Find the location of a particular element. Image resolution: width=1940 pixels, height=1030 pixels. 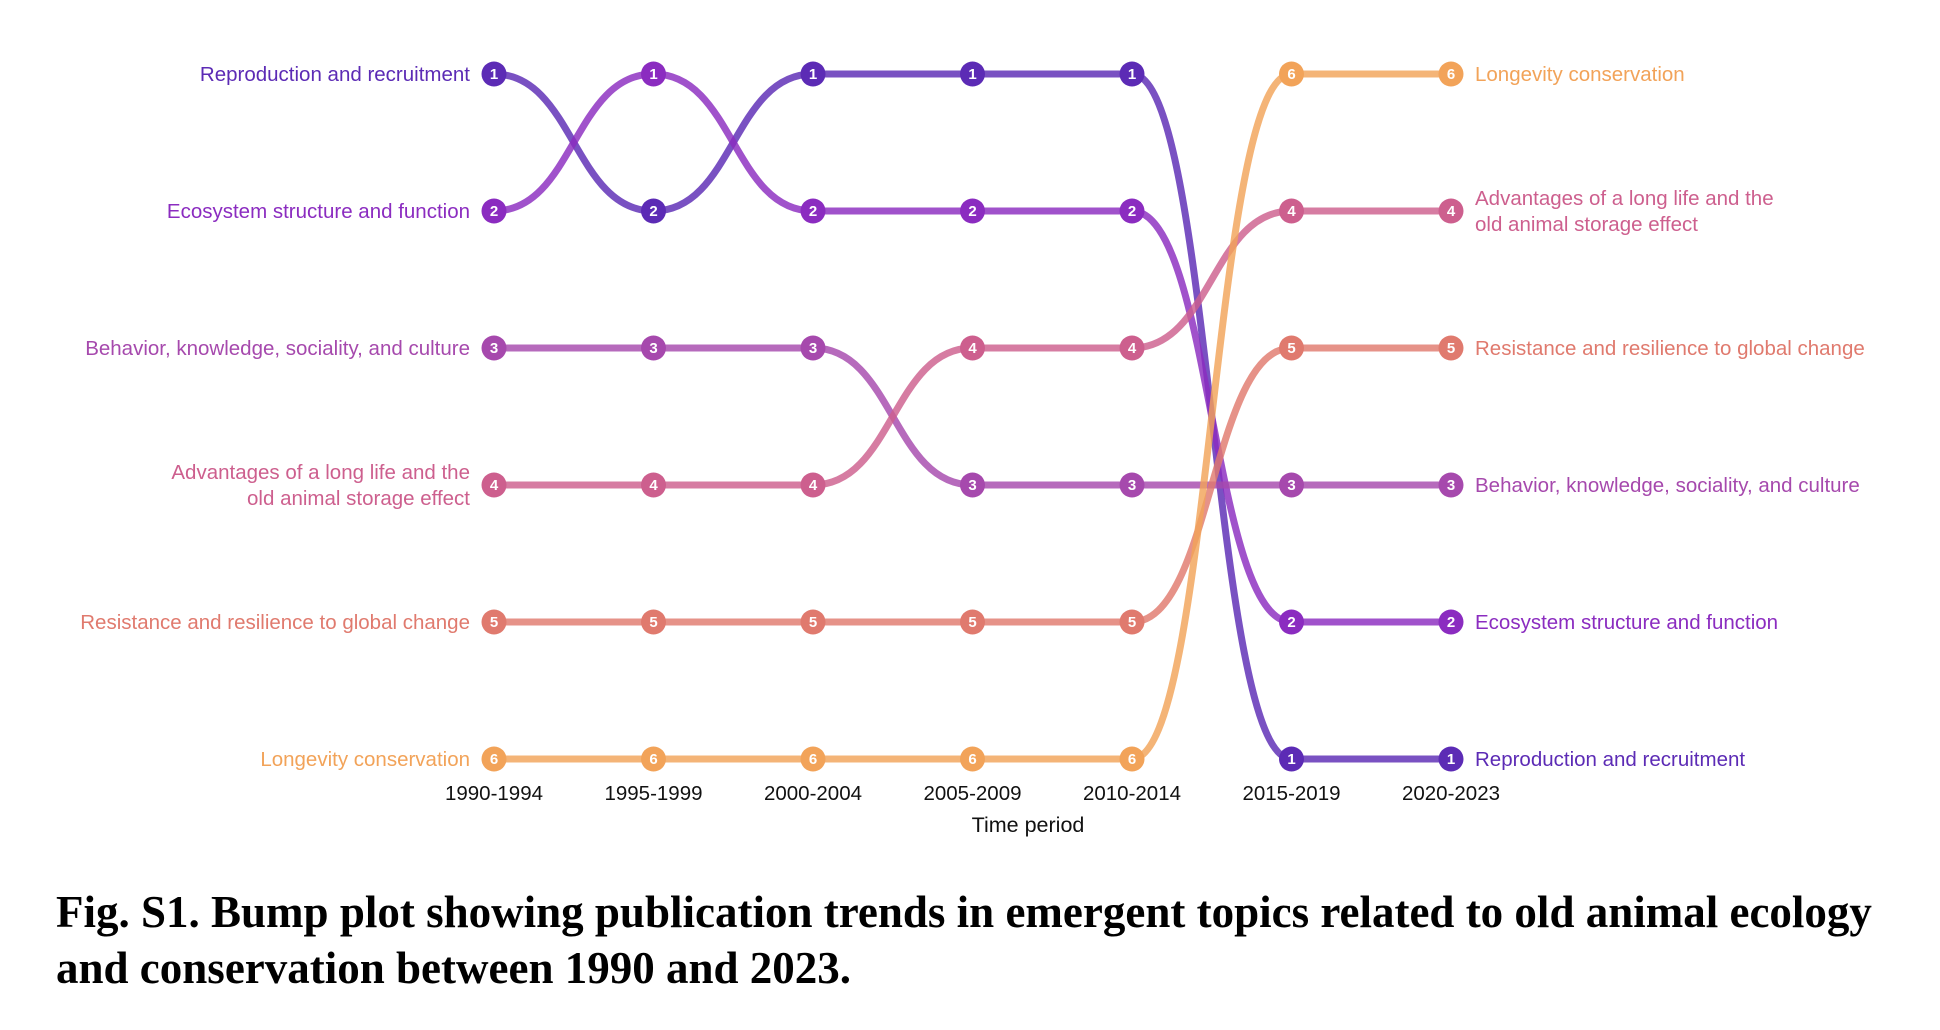

x-tick-label: 2015-2019 is located at coordinates (1291, 793).